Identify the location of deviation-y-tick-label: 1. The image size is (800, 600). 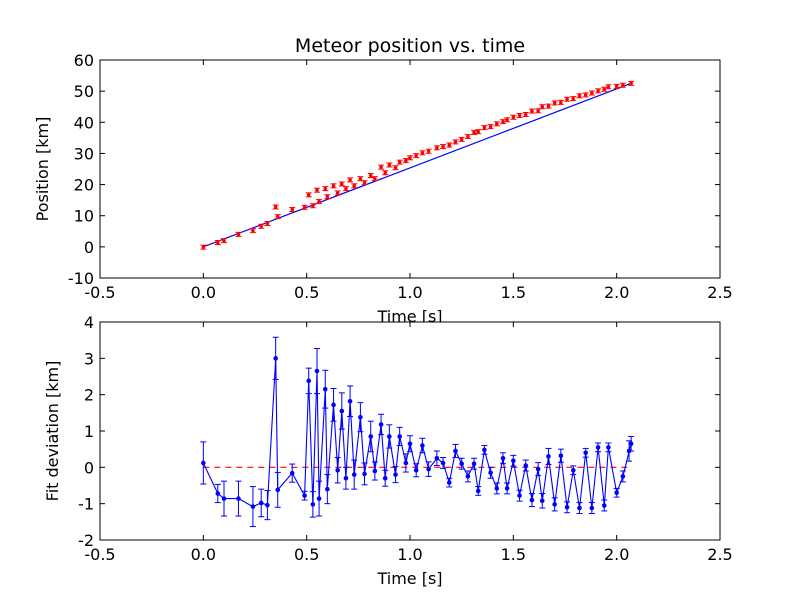
(89, 431).